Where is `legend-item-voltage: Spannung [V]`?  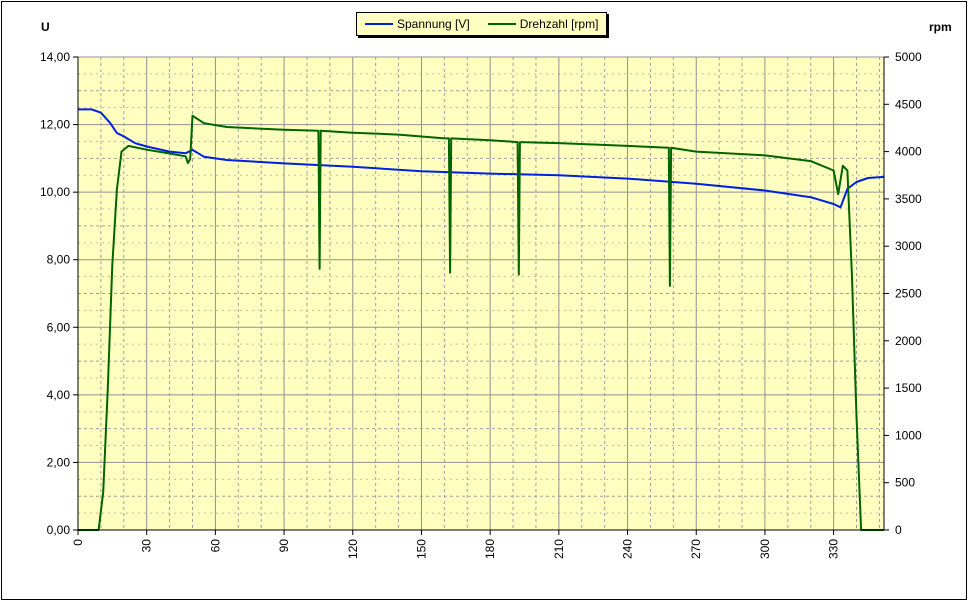
legend-item-voltage: Spannung [V] is located at coordinates (417, 24).